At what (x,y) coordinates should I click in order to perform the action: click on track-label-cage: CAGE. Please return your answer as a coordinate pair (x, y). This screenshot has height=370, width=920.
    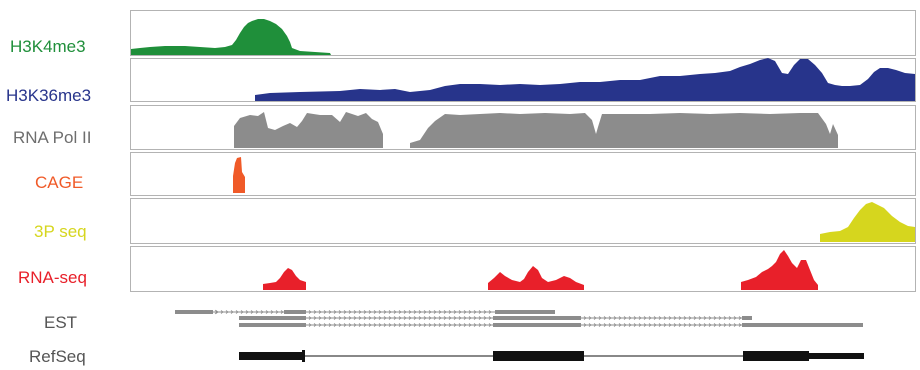
    Looking at the image, I should click on (59, 182).